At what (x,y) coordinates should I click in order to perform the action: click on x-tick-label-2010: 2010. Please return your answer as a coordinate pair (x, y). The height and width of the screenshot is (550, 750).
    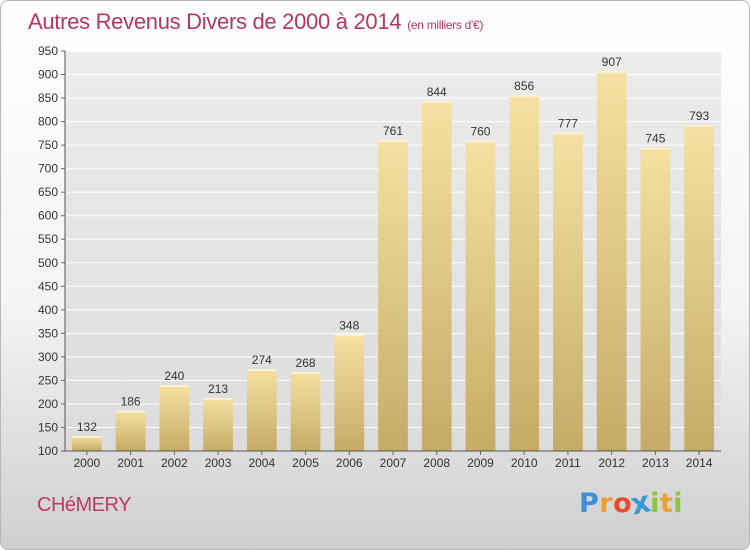
    Looking at the image, I should click on (524, 463).